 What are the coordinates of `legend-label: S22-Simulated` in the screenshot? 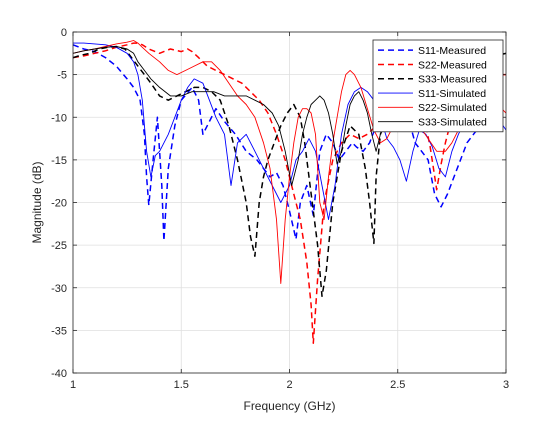 It's located at (452, 108).